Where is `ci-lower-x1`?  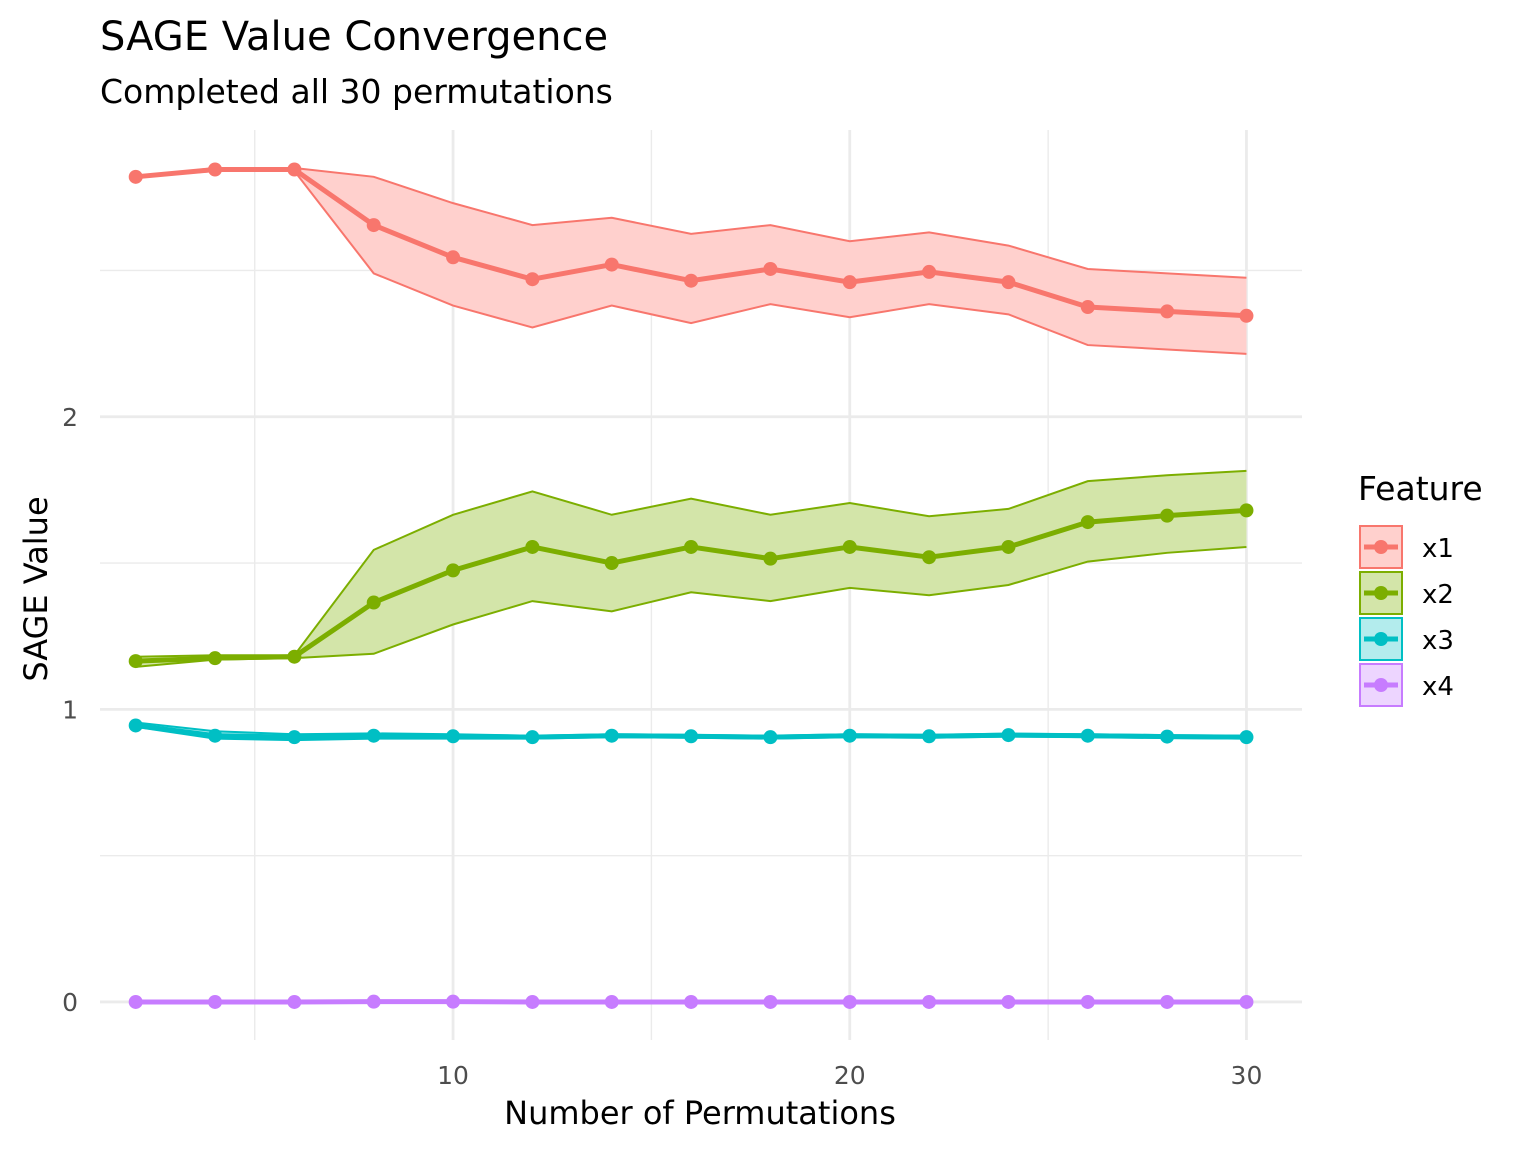
ci-lower-x1 is located at coordinates (691, 262).